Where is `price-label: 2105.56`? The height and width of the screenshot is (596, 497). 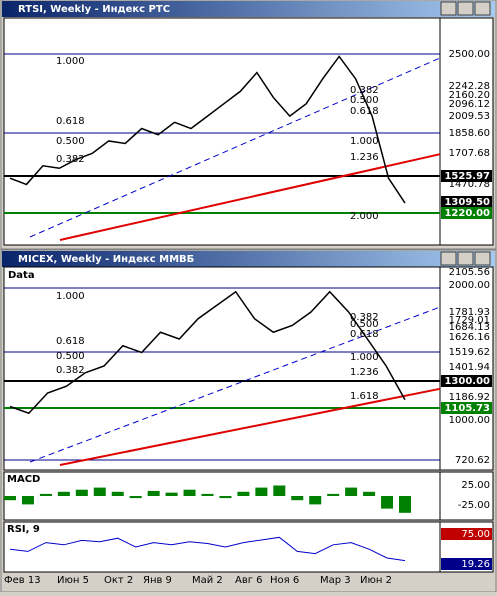 price-label: 2105.56 is located at coordinates (469, 272).